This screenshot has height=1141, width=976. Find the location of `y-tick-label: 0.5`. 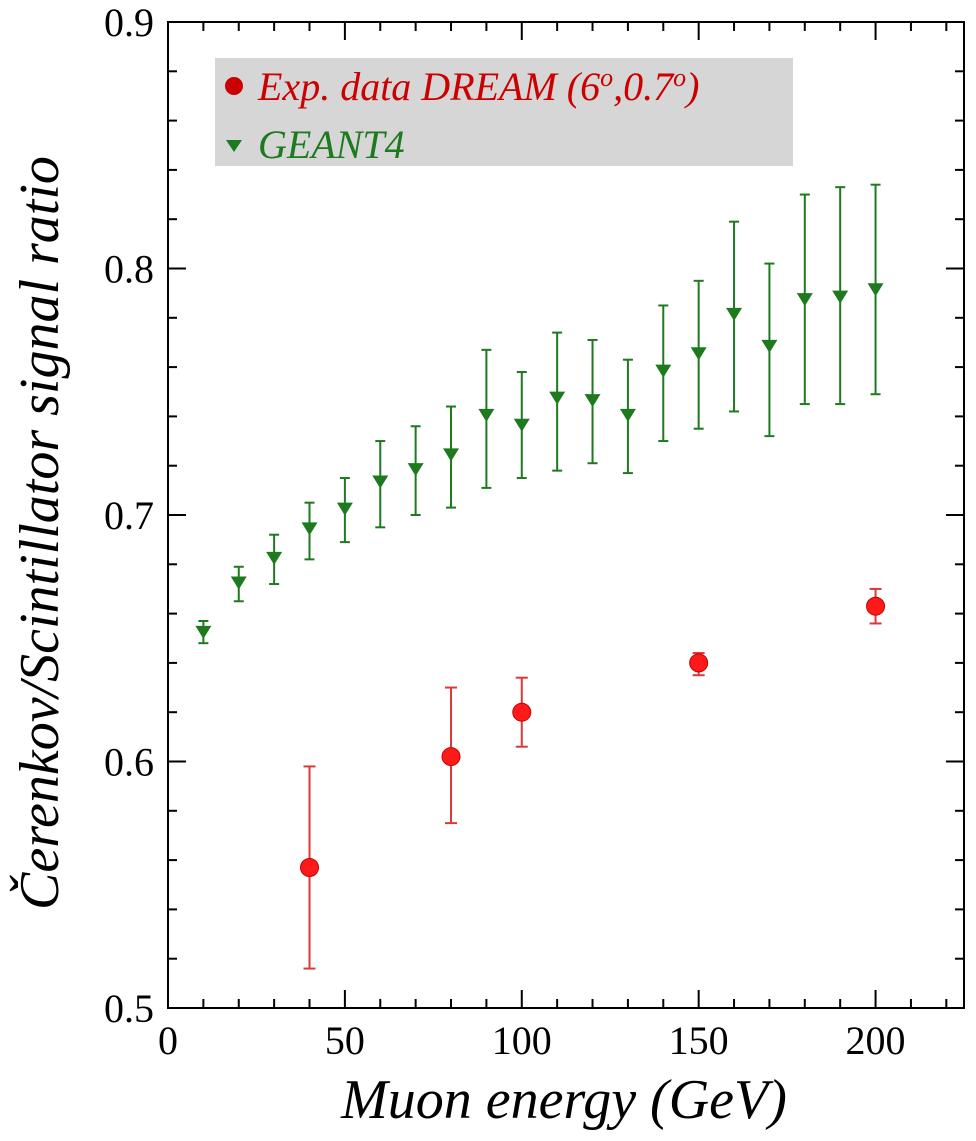

y-tick-label: 0.5 is located at coordinates (129, 1008).